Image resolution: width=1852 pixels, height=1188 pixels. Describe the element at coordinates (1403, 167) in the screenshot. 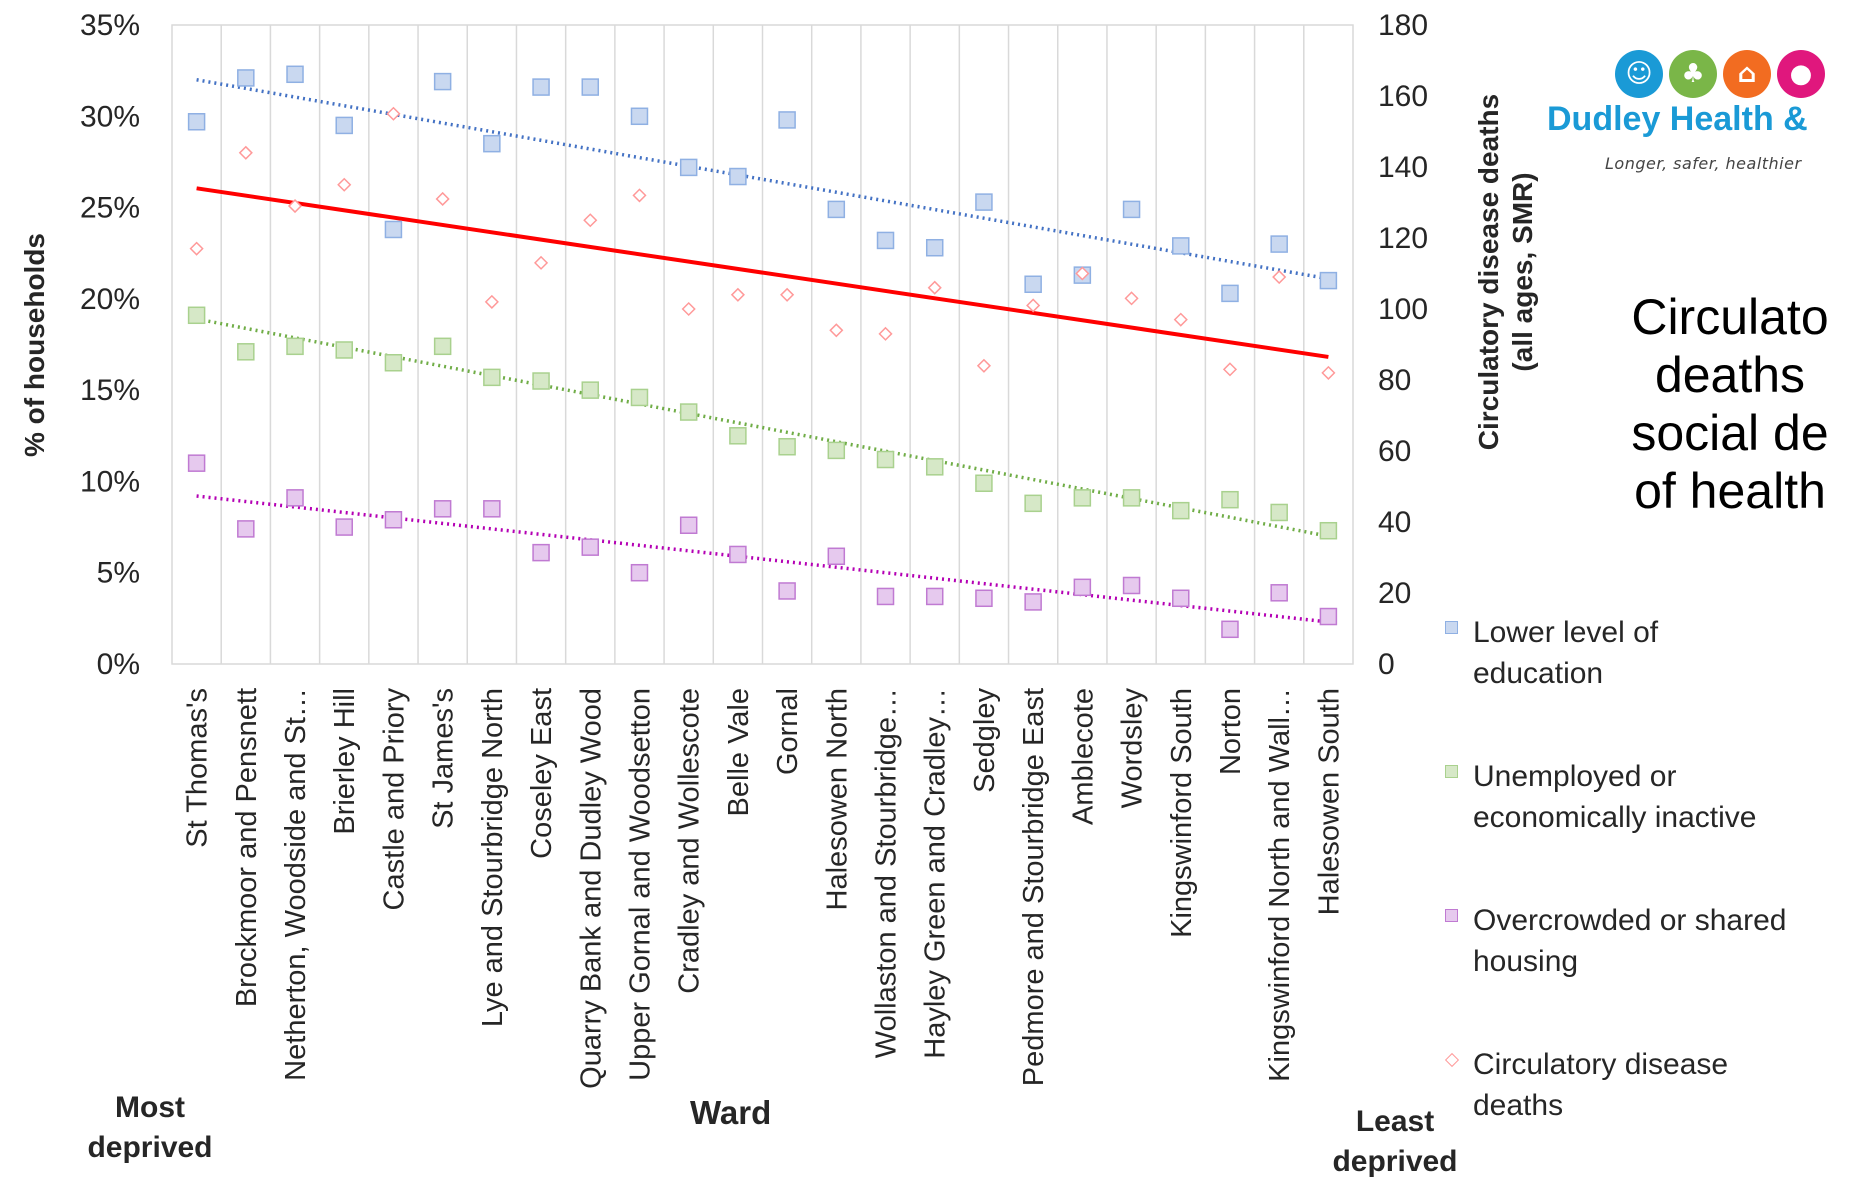

I see `right-axis-tick-label: 140` at that location.